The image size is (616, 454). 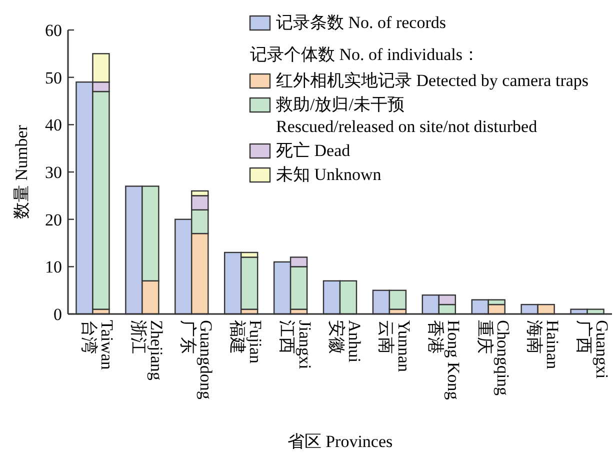 I want to click on x-tick-label: 台湾 Taiwan, so click(x=98, y=345).